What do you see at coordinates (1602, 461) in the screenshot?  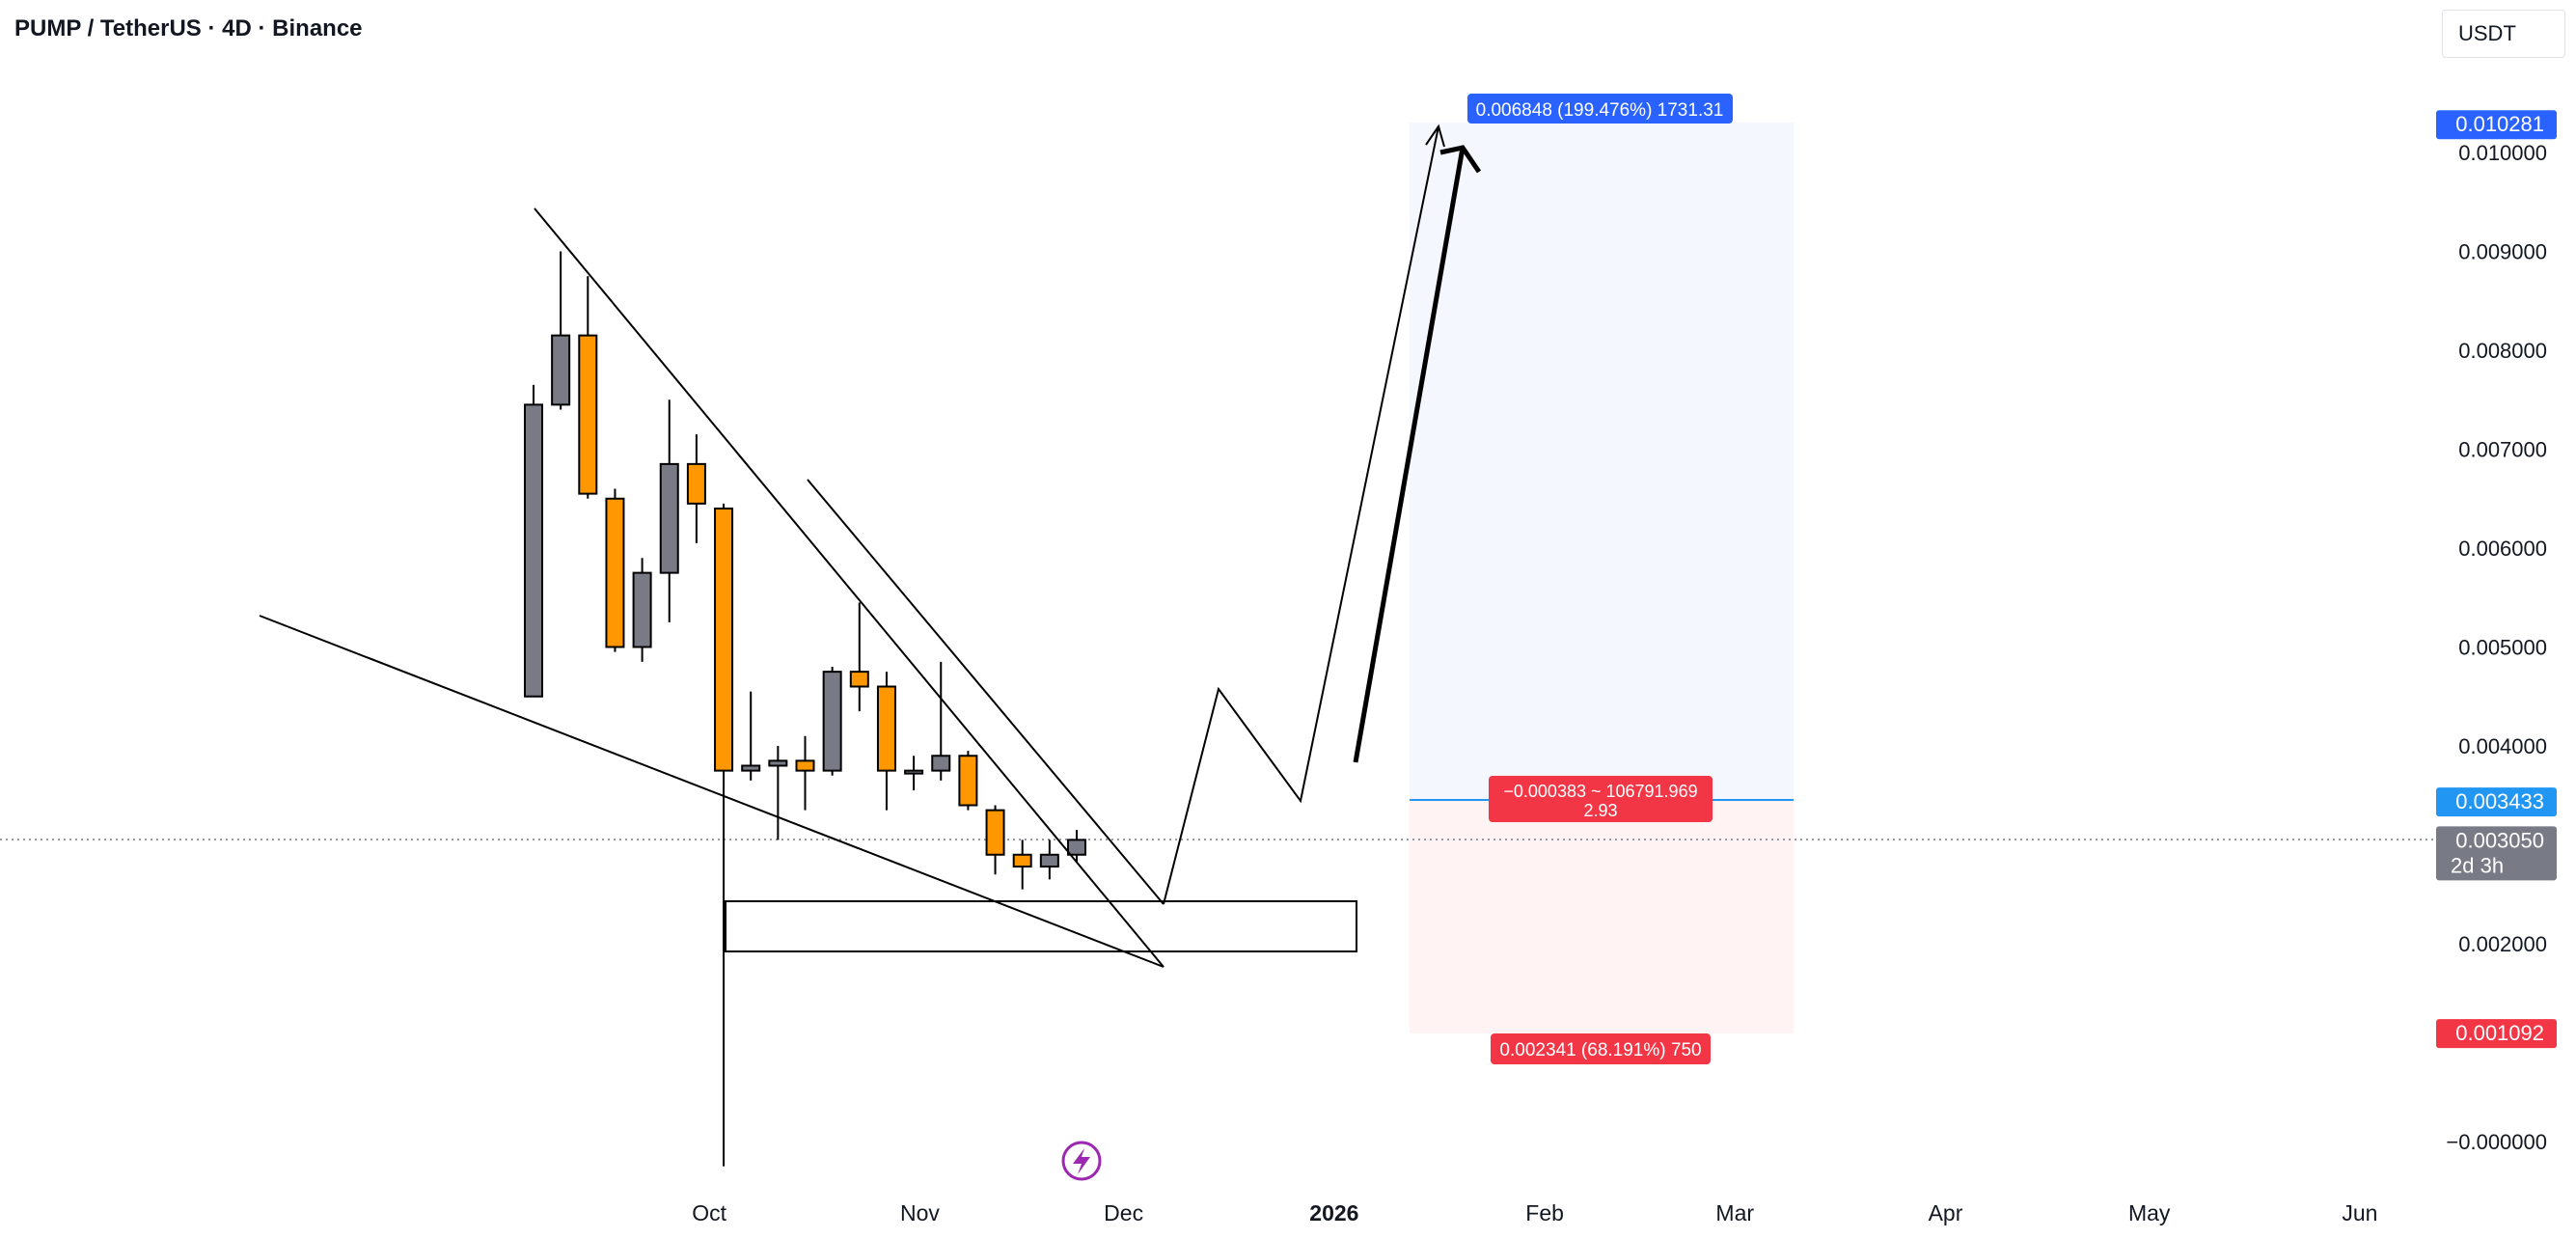 I see `profit-zone` at bounding box center [1602, 461].